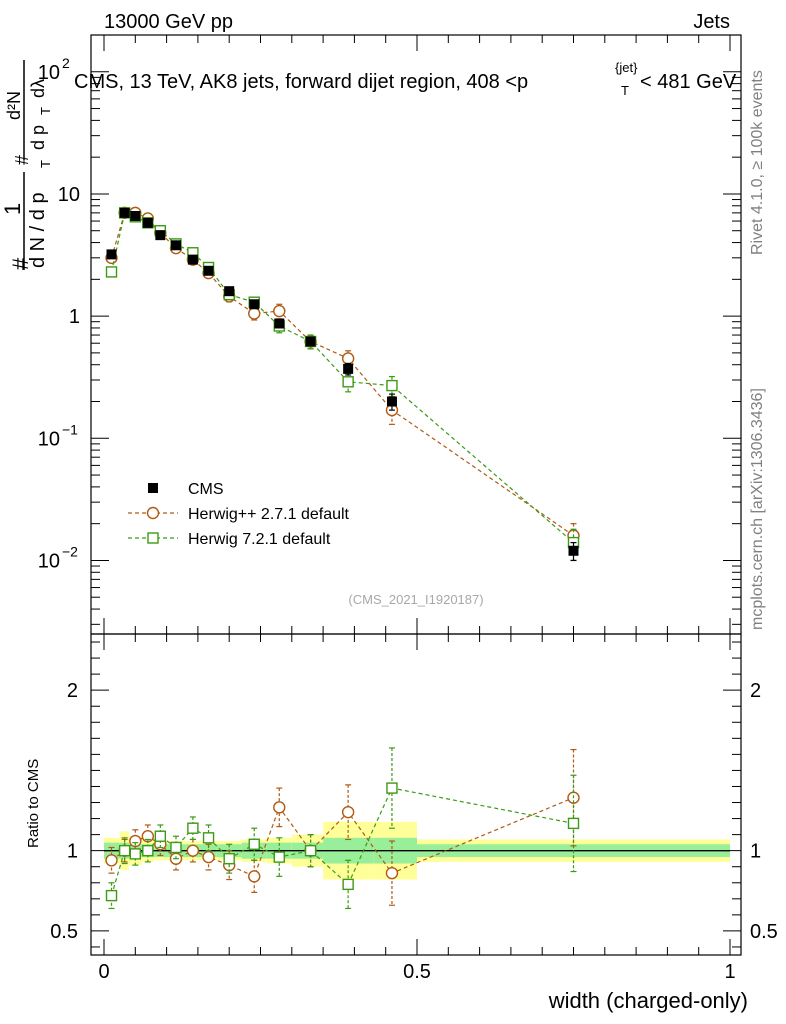  I want to click on y-tick-label-base: 1, so click(74, 317).